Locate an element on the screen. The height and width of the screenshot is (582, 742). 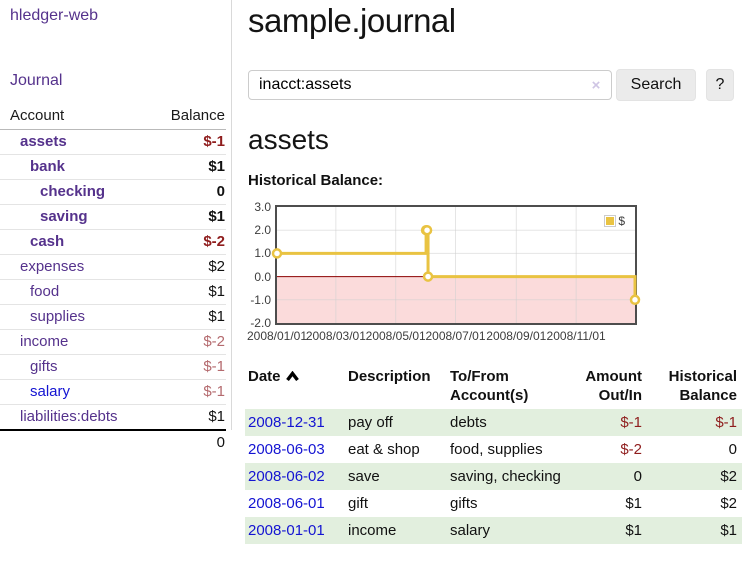
register-col-tofrom: To/From Account(s) is located at coordinates (506, 386).